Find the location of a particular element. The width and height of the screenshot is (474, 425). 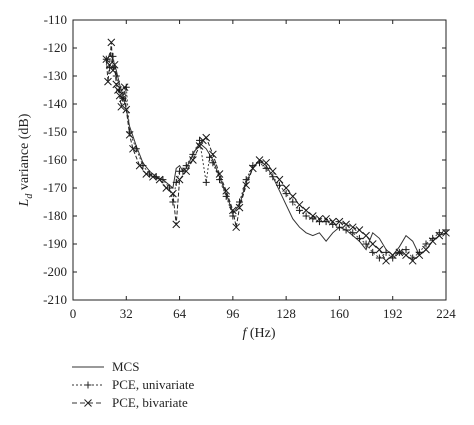

legend-entry-pce-bivariate: PCE, bivariate is located at coordinates (130, 402).